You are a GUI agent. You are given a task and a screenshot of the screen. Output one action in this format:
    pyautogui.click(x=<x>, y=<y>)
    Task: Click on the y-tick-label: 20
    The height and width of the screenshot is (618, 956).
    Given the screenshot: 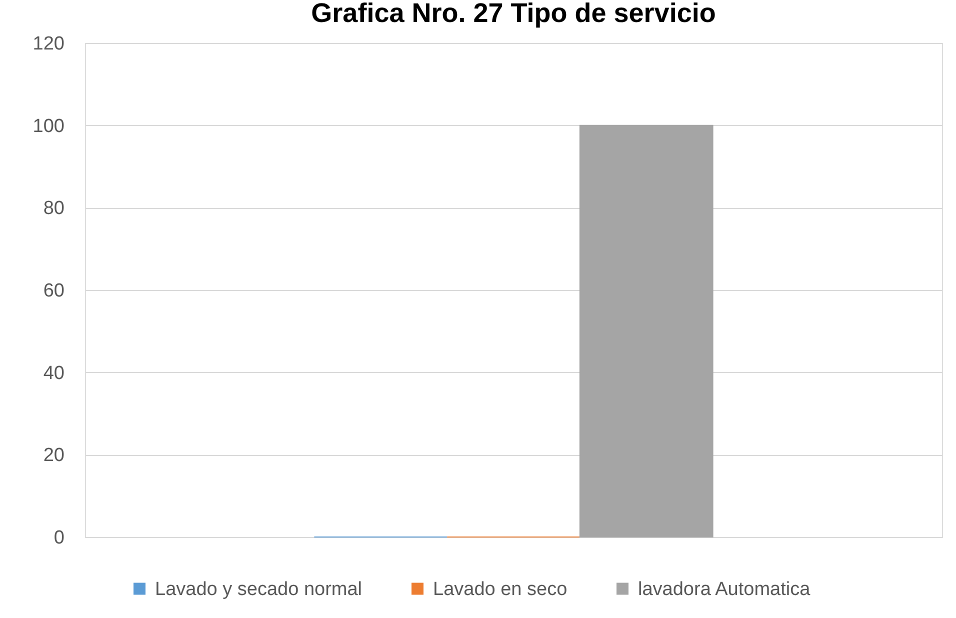 What is the action you would take?
    pyautogui.click(x=53, y=455)
    